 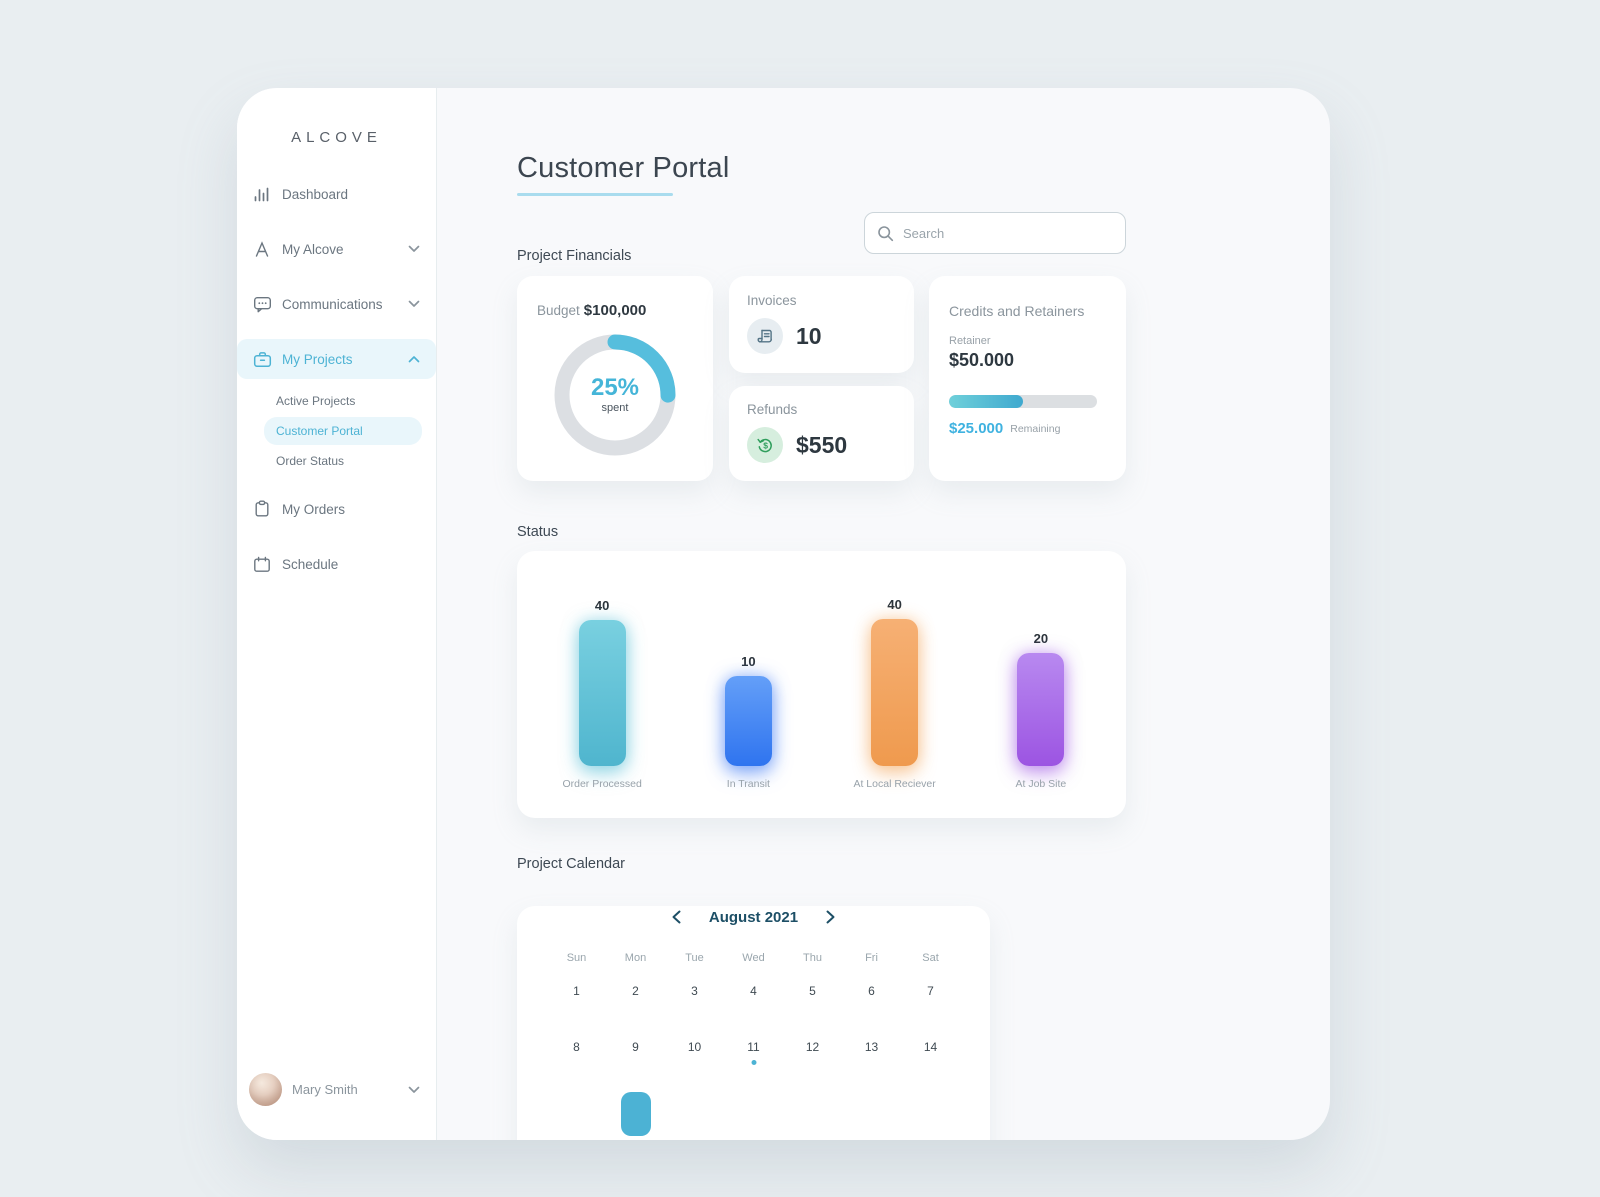 I want to click on calendar-dow-sat: Sat, so click(x=930, y=958).